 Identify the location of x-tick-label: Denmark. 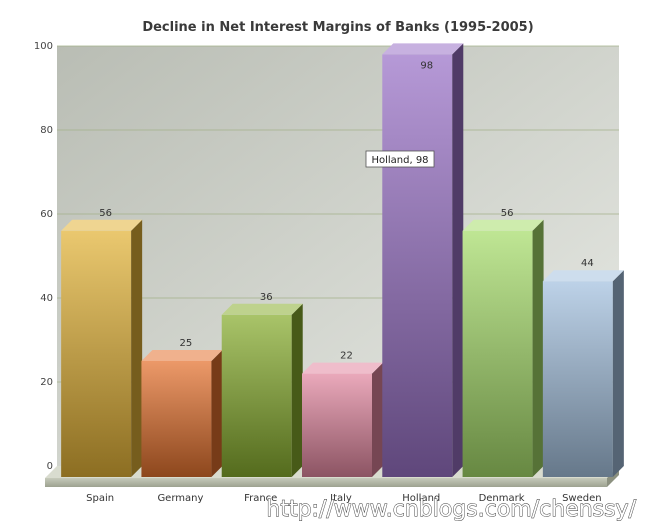
(502, 498).